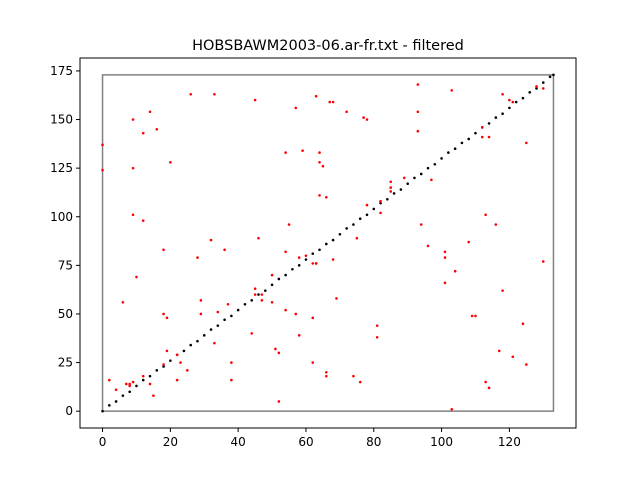  Describe the element at coordinates (238, 442) in the screenshot. I see `x-tick-label: 40` at that location.